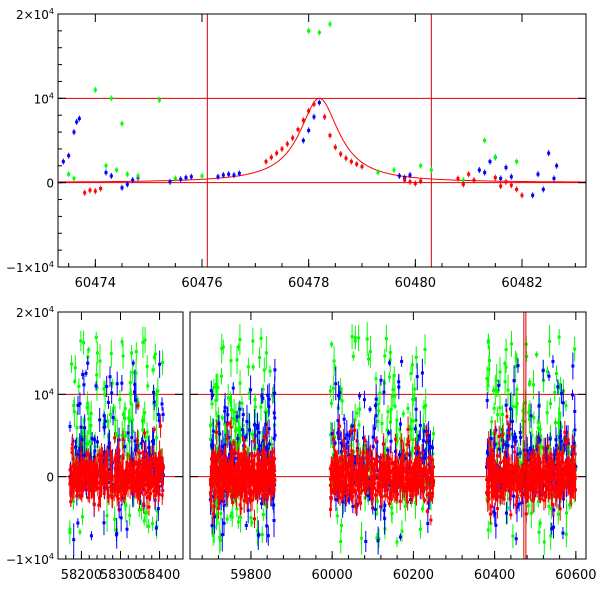 The width and height of the screenshot is (600, 604). Describe the element at coordinates (322, 140) in the screenshot. I see `top-model-curve` at that location.